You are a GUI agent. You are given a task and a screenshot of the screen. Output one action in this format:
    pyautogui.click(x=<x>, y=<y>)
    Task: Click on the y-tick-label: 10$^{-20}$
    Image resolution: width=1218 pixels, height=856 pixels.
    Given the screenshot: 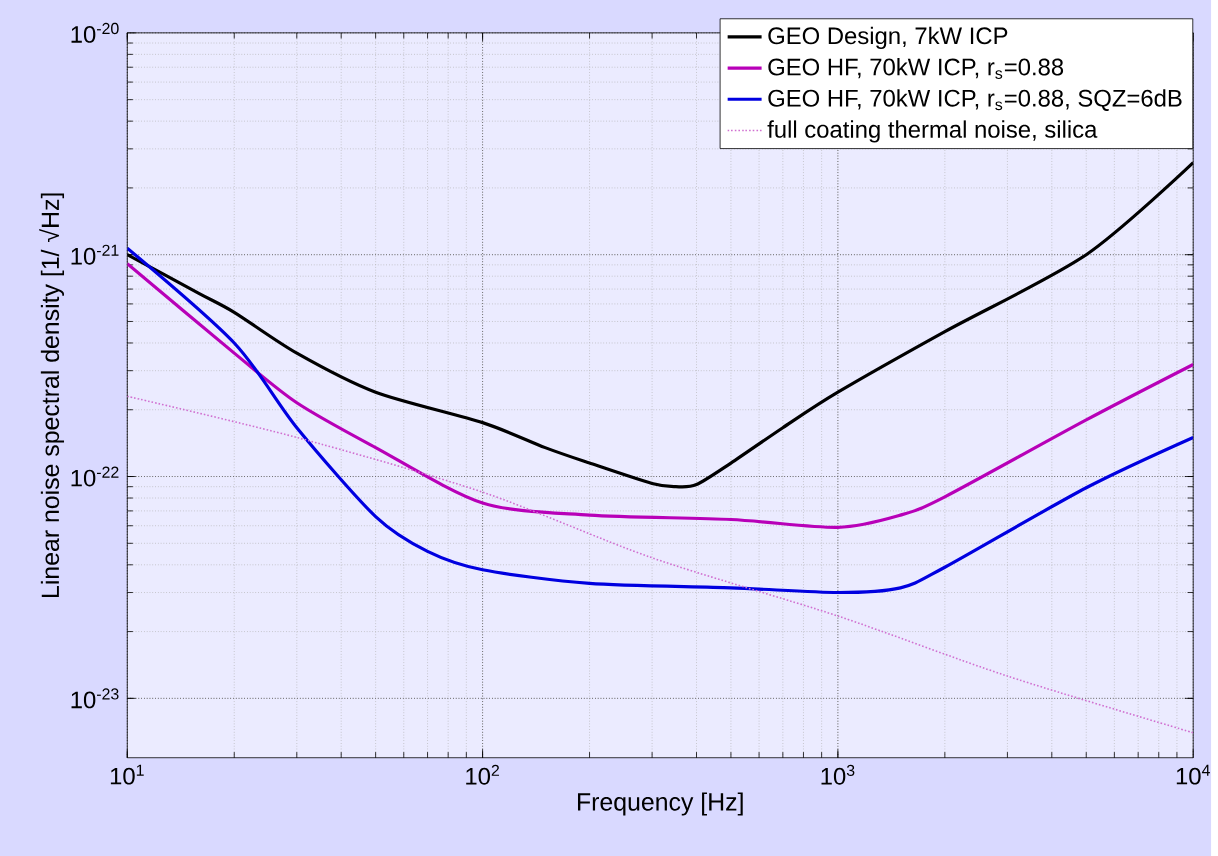 What is the action you would take?
    pyautogui.click(x=95, y=32)
    